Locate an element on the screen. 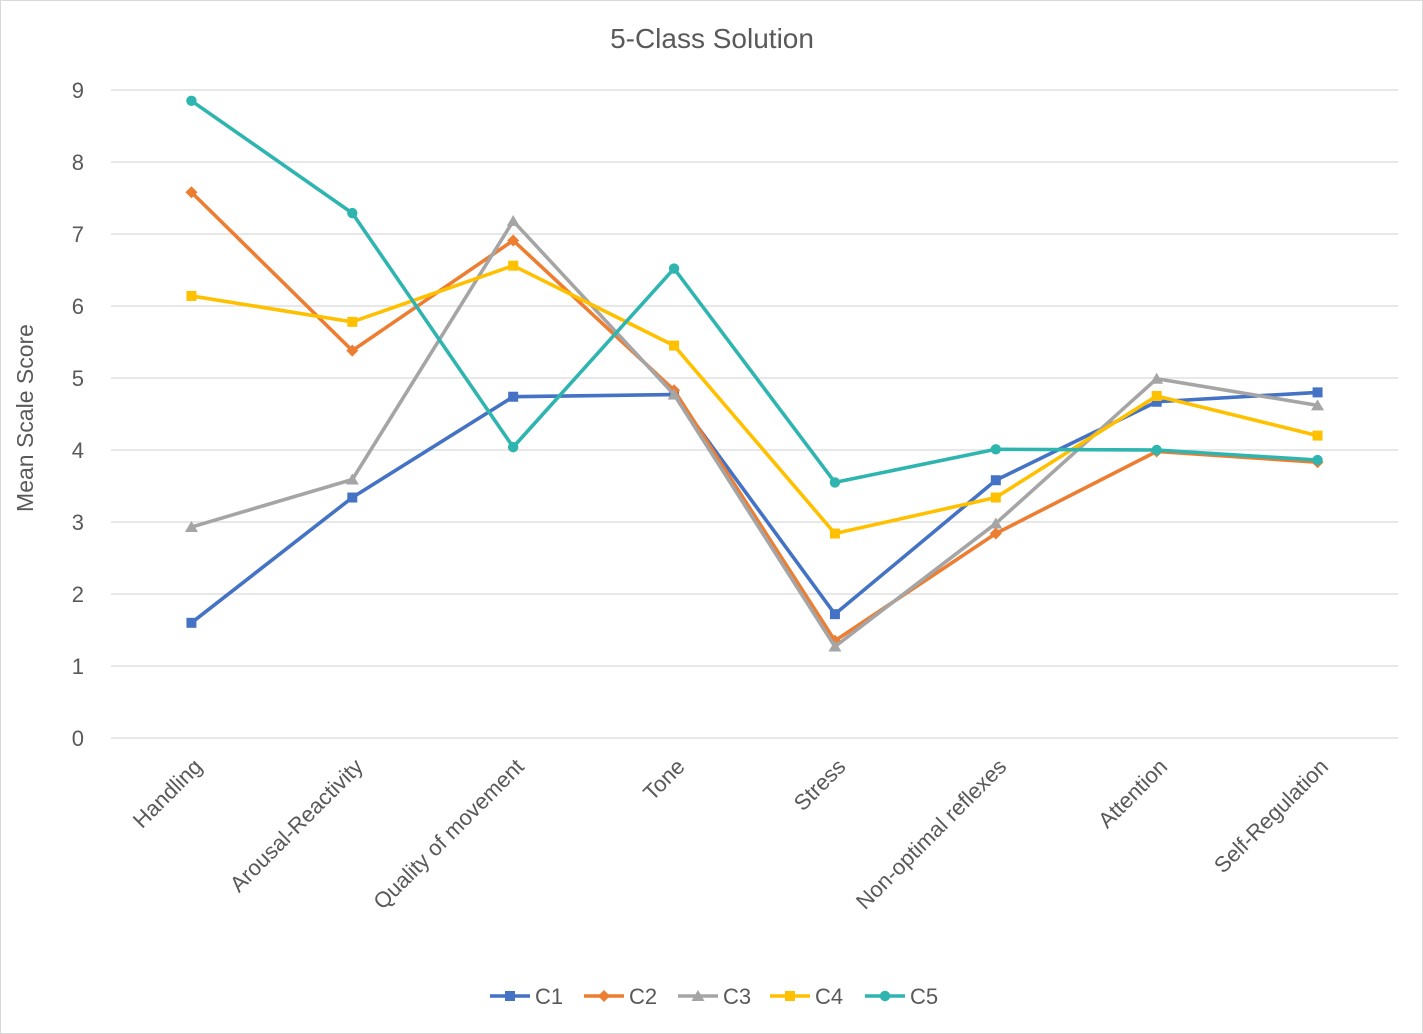  y-tick-label: 2 is located at coordinates (78, 594).